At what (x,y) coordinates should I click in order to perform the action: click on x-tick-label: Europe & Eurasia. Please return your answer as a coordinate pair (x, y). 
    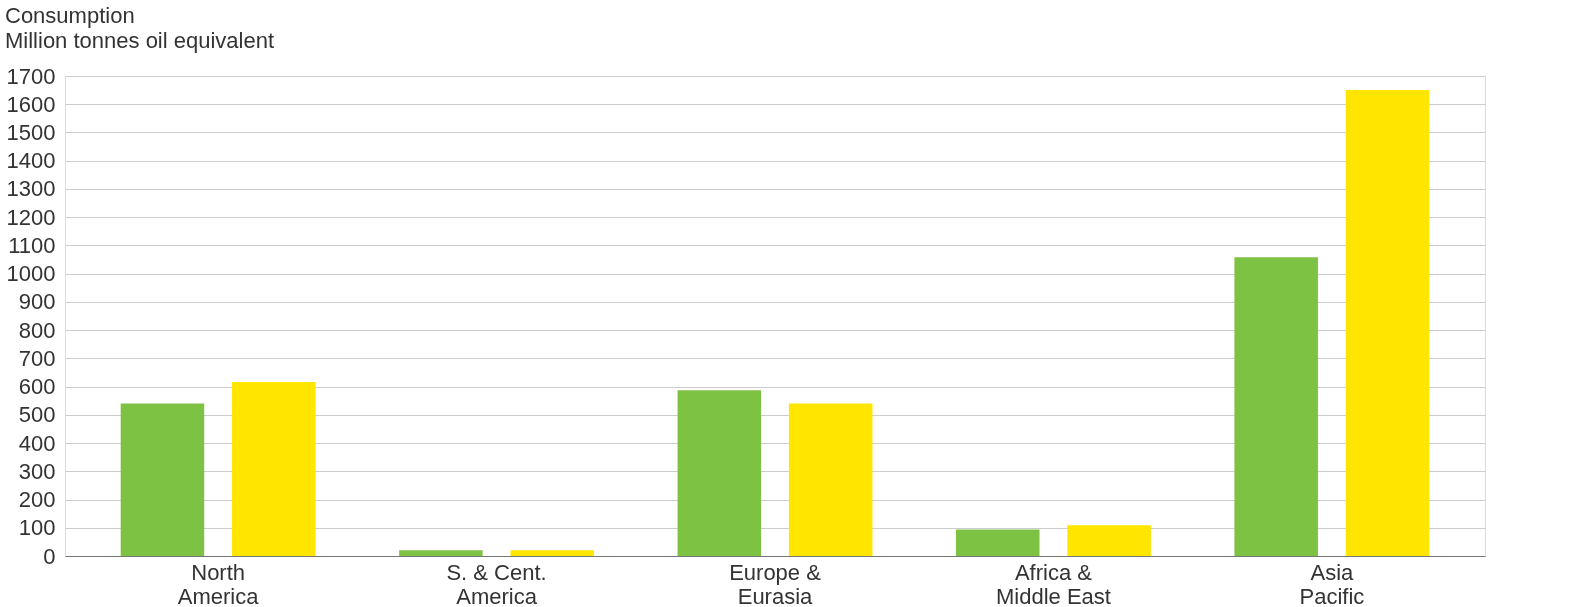
    Looking at the image, I should click on (775, 583).